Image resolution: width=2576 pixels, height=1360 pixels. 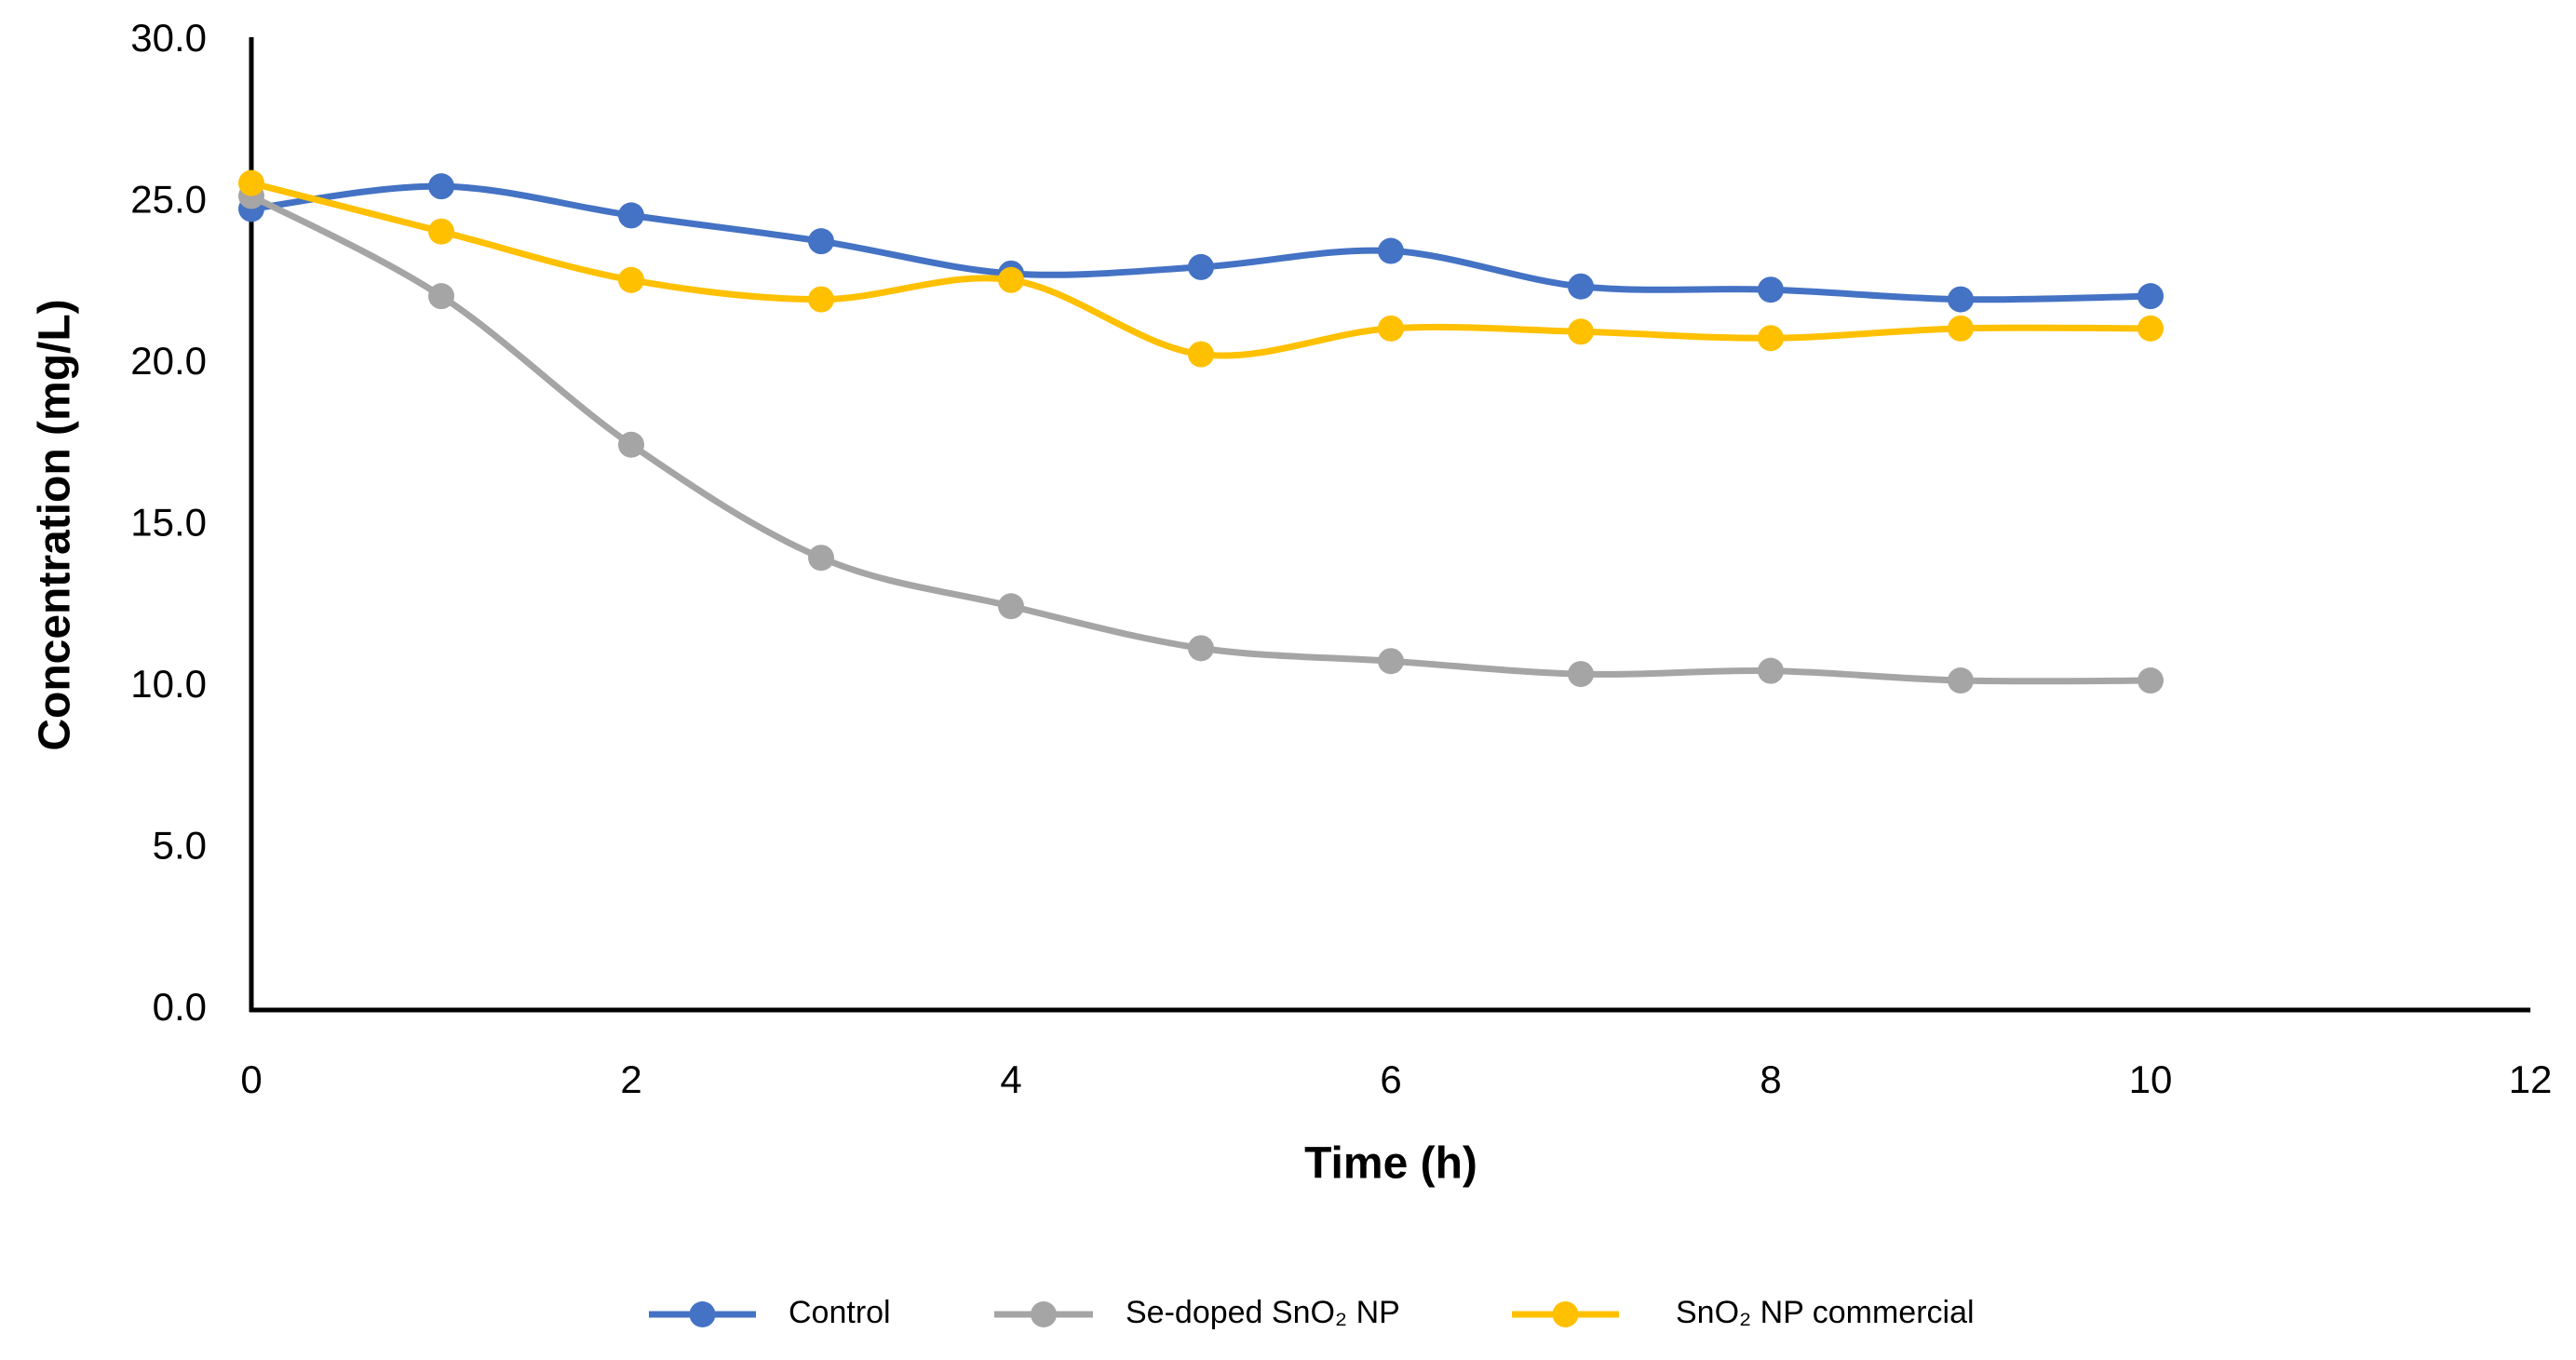 What do you see at coordinates (2531, 1079) in the screenshot?
I see `x-tick-label: 12` at bounding box center [2531, 1079].